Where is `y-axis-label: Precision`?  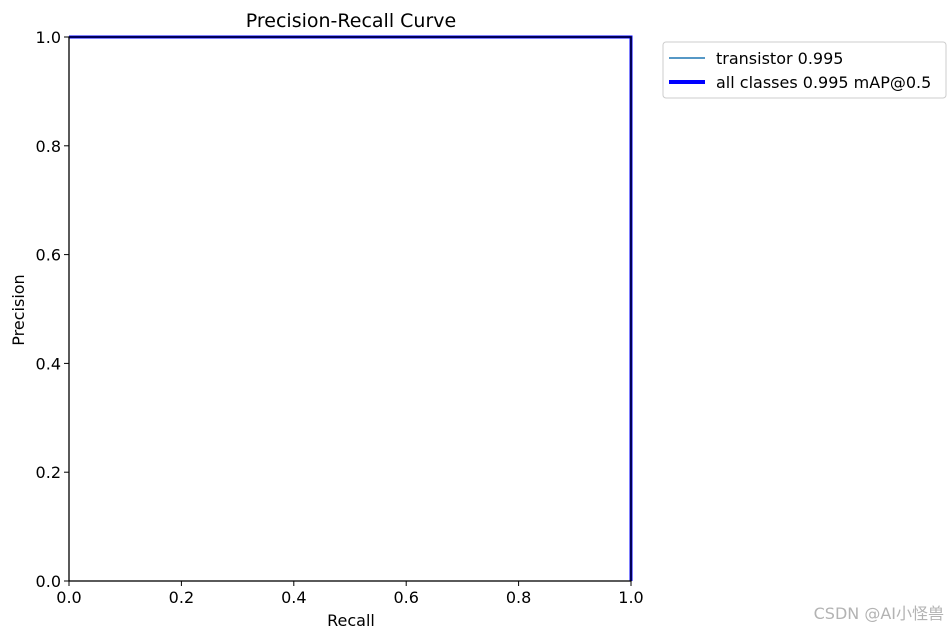
y-axis-label: Precision is located at coordinates (18, 309).